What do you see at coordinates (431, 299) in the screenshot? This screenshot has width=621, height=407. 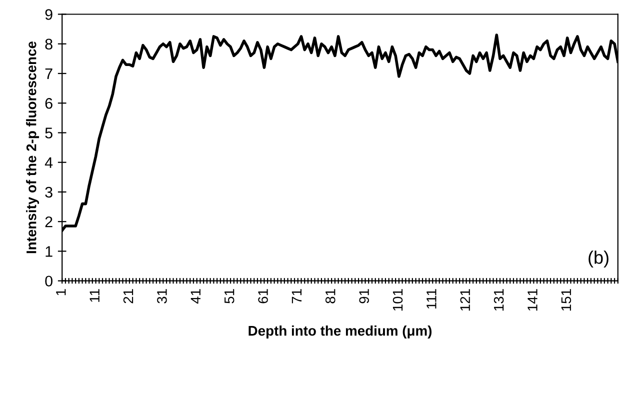 I see `x-tick-label: 111` at bounding box center [431, 299].